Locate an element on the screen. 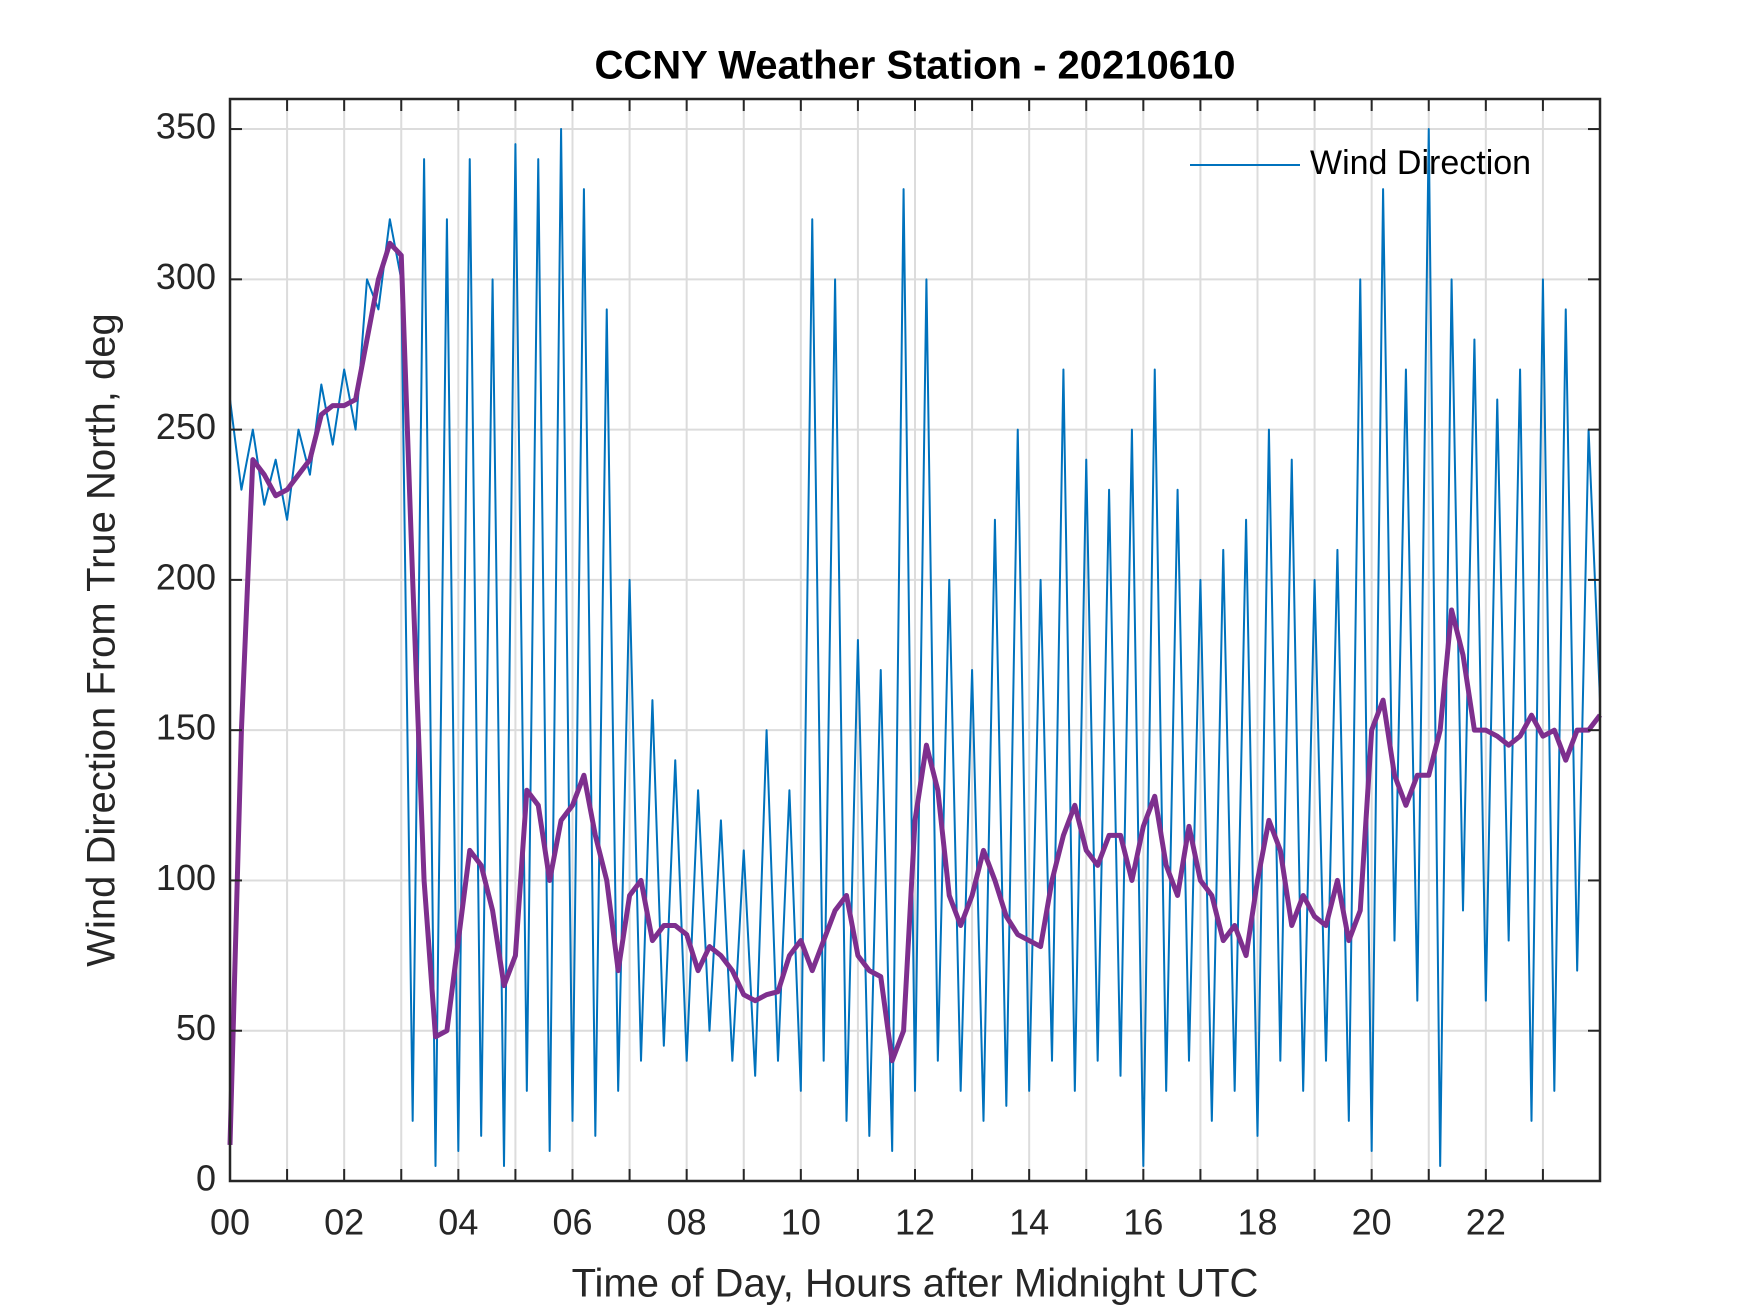 The width and height of the screenshot is (1750, 1313). x-tick-label: 06 is located at coordinates (572, 1222).